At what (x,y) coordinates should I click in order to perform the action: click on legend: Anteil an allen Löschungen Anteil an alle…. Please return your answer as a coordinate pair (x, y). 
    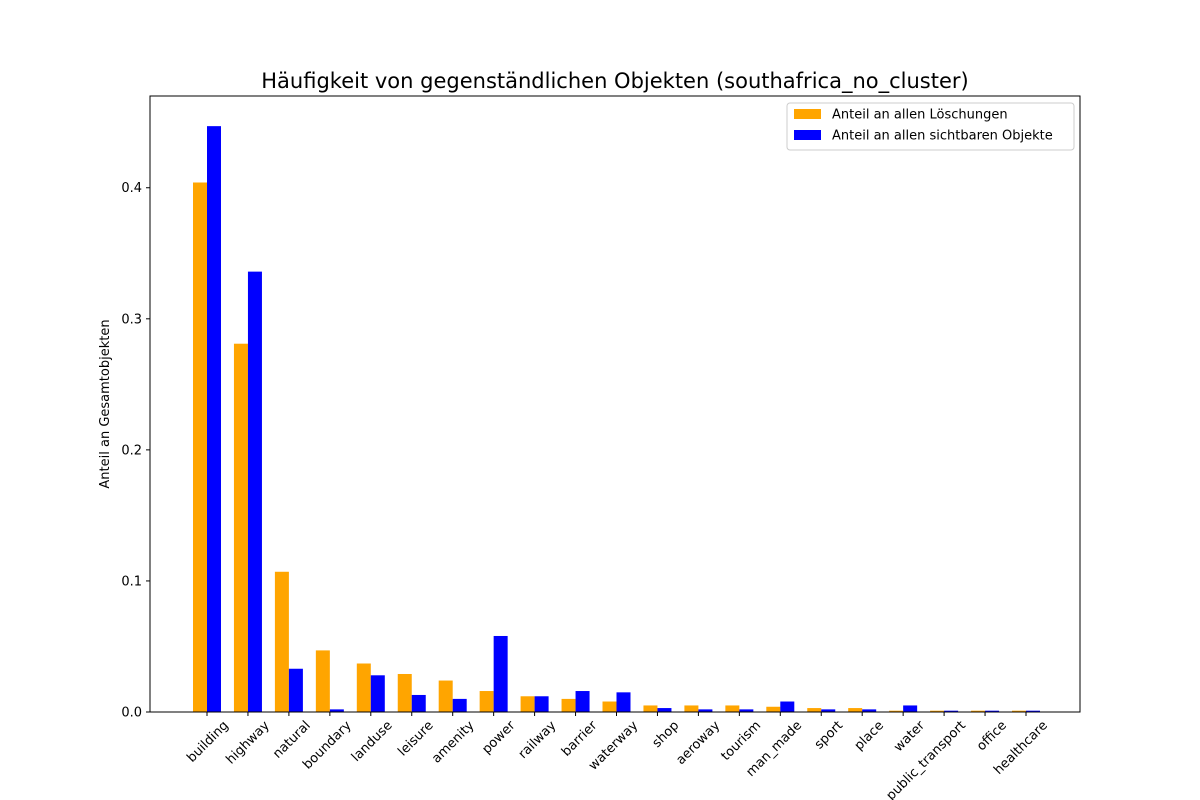
    Looking at the image, I should click on (930, 126).